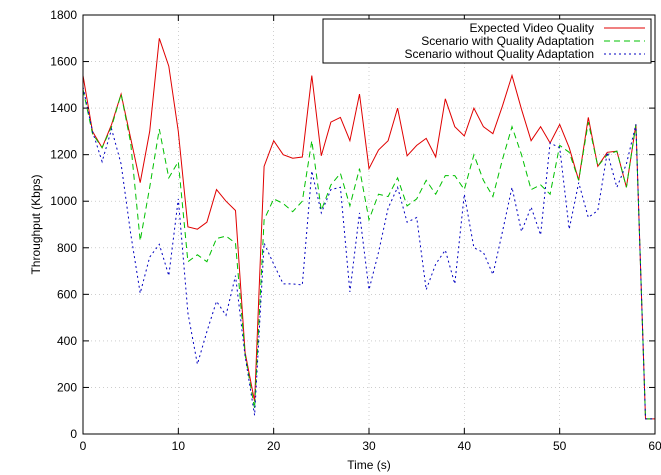  What do you see at coordinates (560, 446) in the screenshot?
I see `x-tick-label: 50` at bounding box center [560, 446].